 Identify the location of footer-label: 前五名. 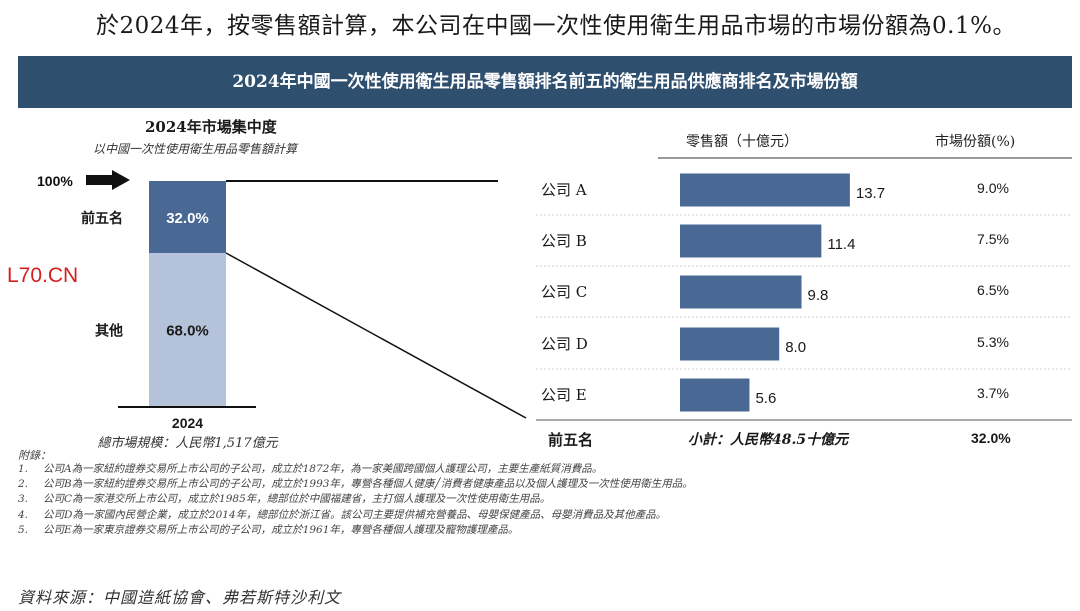
(571, 440).